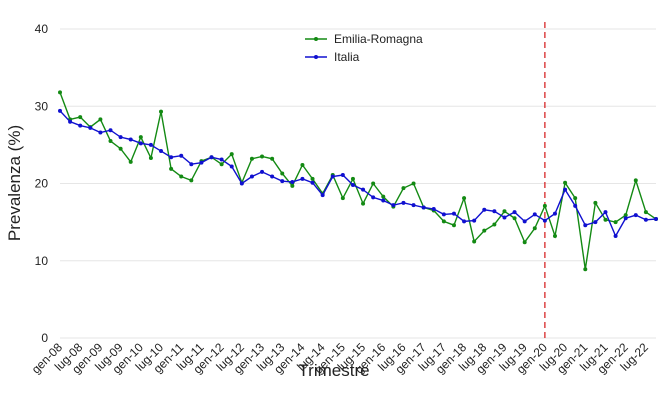  What do you see at coordinates (42, 184) in the screenshot?
I see `y-tick-label: 20` at bounding box center [42, 184].